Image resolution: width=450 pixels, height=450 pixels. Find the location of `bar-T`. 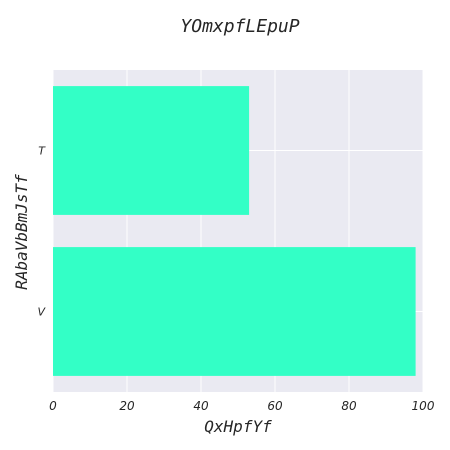

bar-T is located at coordinates (151, 150).